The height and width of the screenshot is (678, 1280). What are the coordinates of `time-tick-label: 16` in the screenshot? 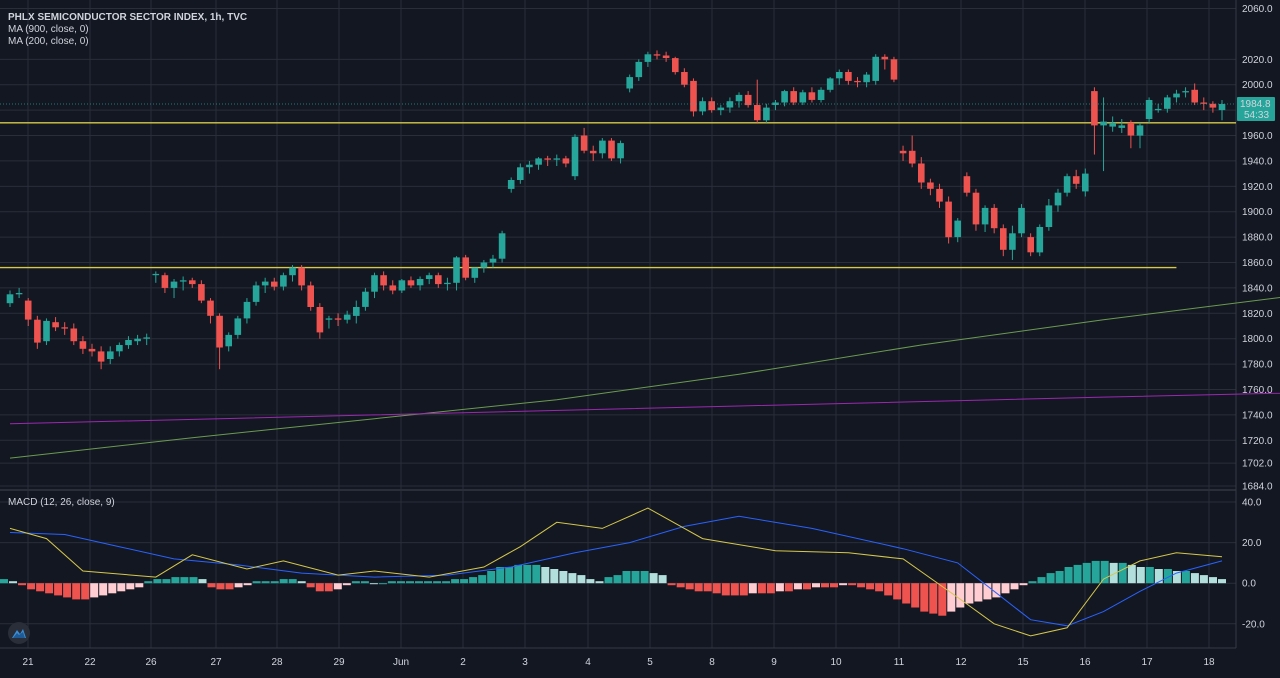 It's located at (1085, 662).